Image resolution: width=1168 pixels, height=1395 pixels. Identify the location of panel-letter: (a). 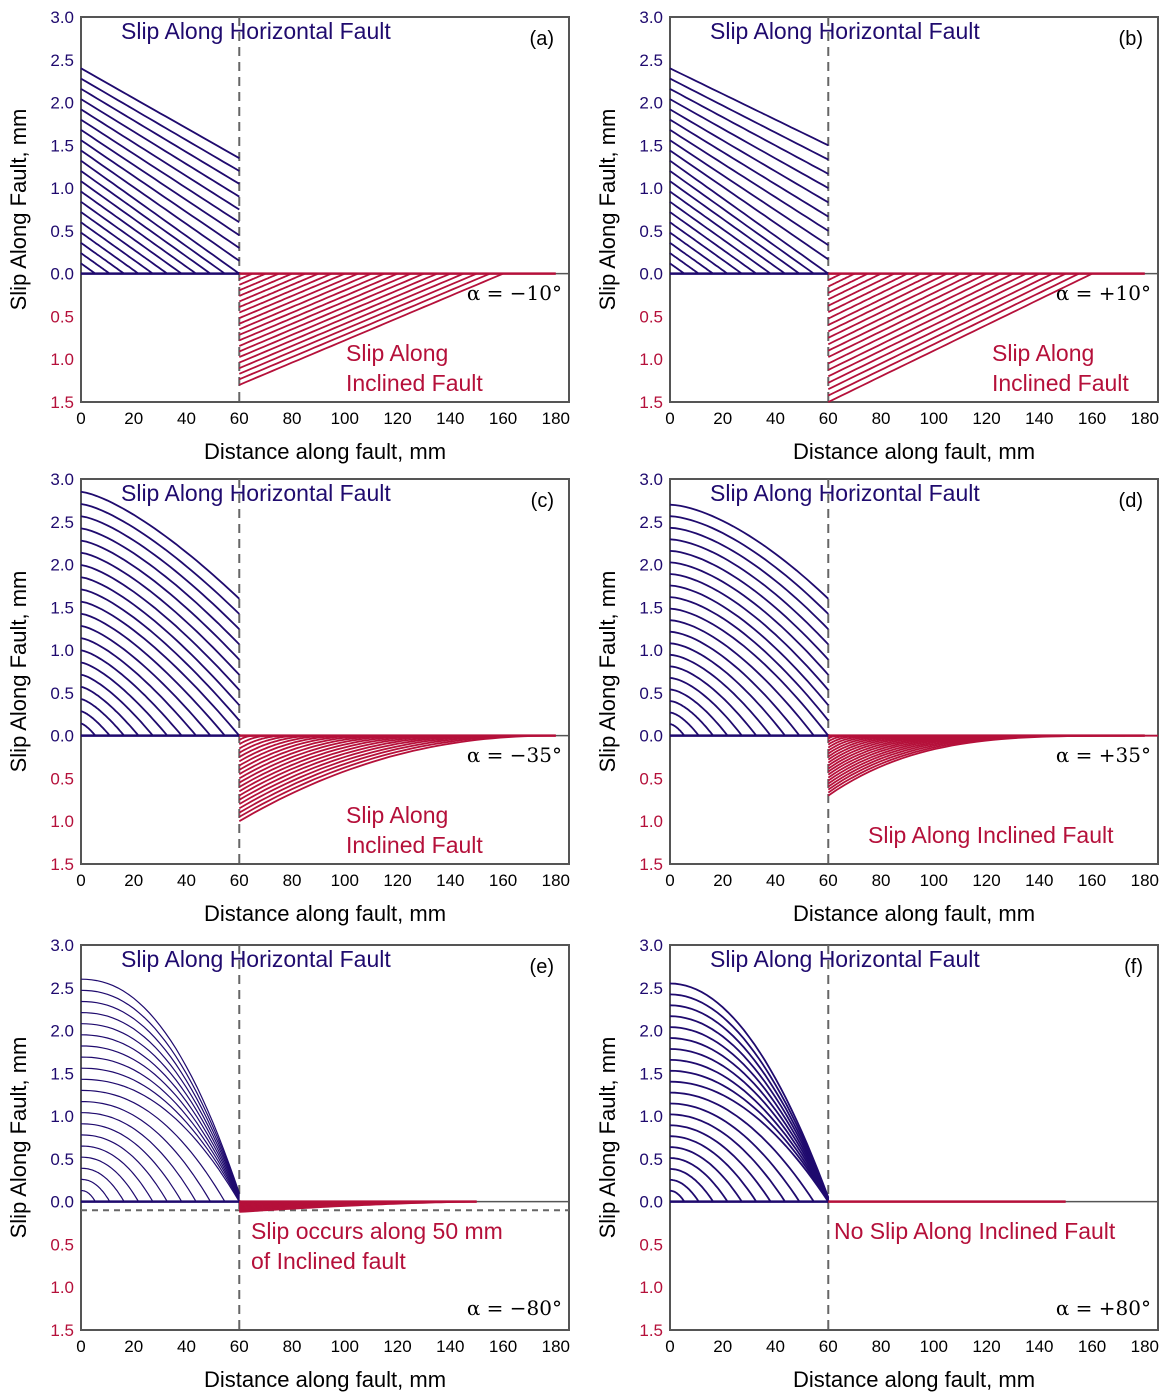
(542, 39).